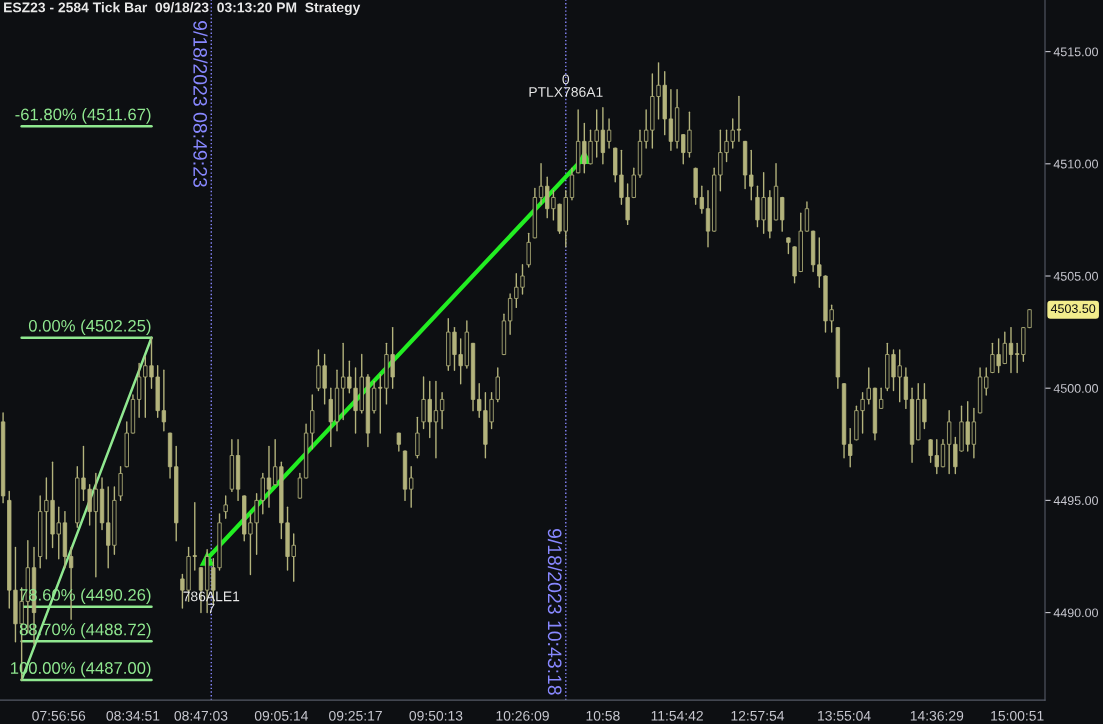  What do you see at coordinates (436, 715) in the screenshot?
I see `x-tick-label: 09:50:13` at bounding box center [436, 715].